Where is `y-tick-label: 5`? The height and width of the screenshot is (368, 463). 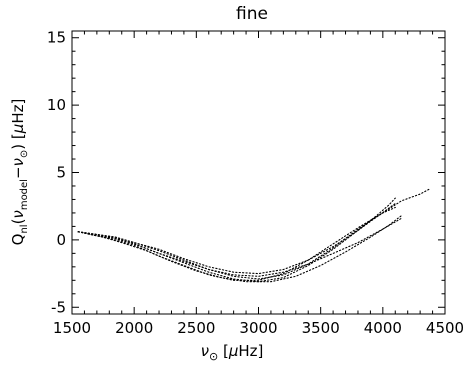
y-tick-label: 5 is located at coordinates (61, 173).